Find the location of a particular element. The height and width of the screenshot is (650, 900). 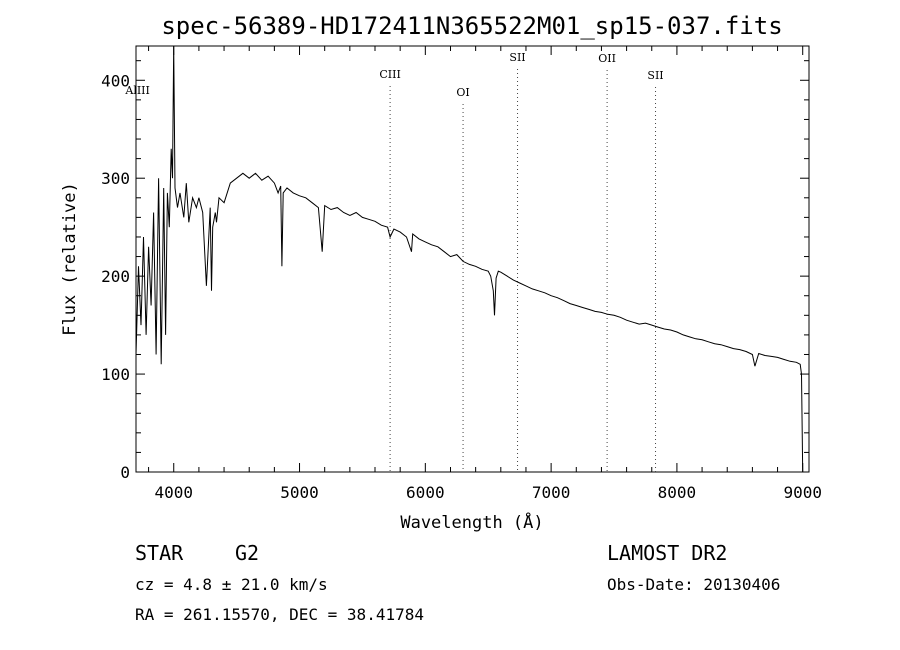

line-marker-label: OI is located at coordinates (462, 92).